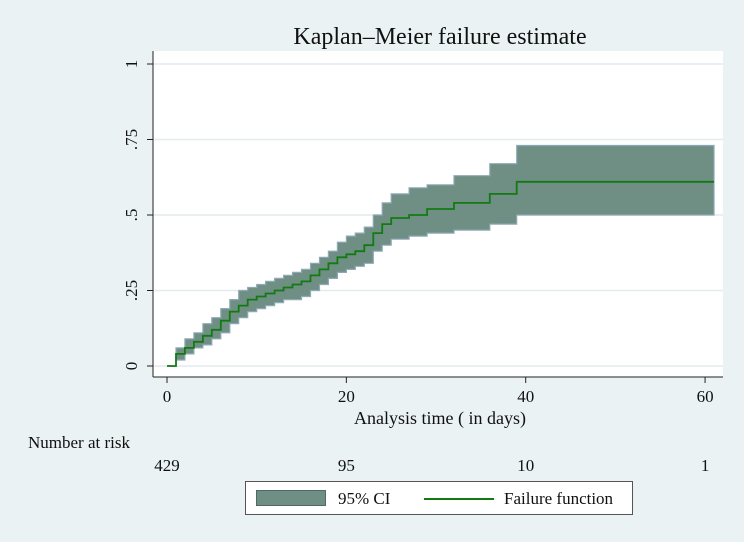  Describe the element at coordinates (440, 418) in the screenshot. I see `x-axis-label: Analysis time ( in days)` at that location.